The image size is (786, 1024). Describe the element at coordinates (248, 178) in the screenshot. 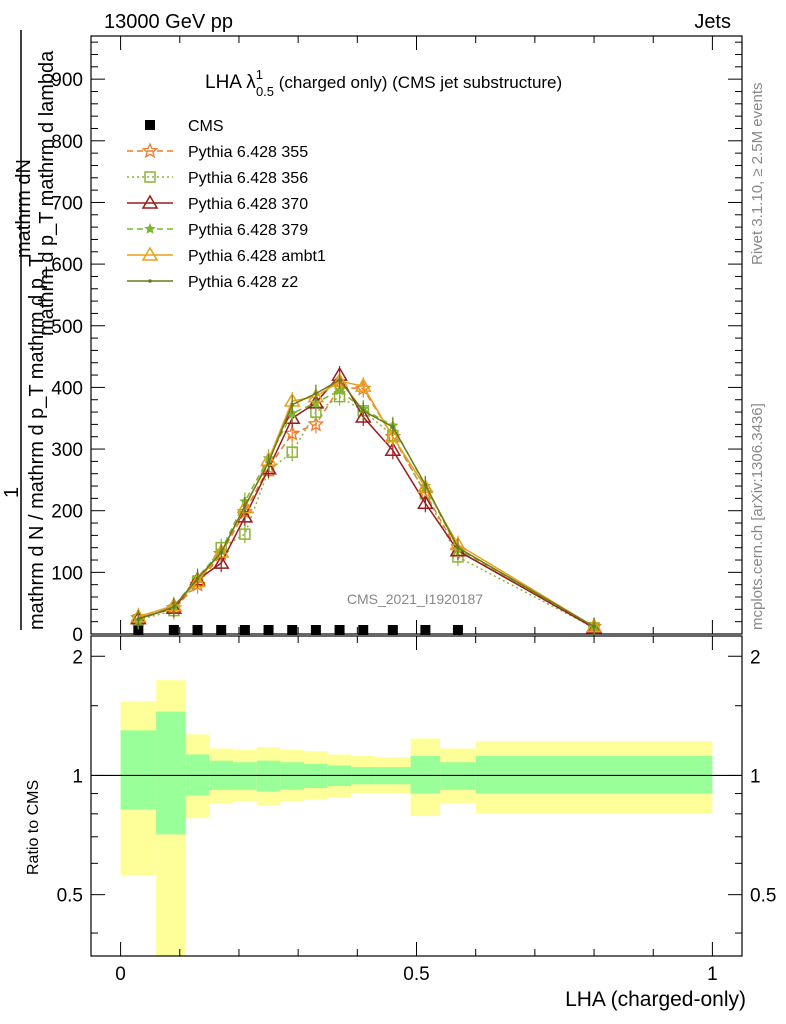

I see `legend-label-356: Pythia 6.428 356` at that location.